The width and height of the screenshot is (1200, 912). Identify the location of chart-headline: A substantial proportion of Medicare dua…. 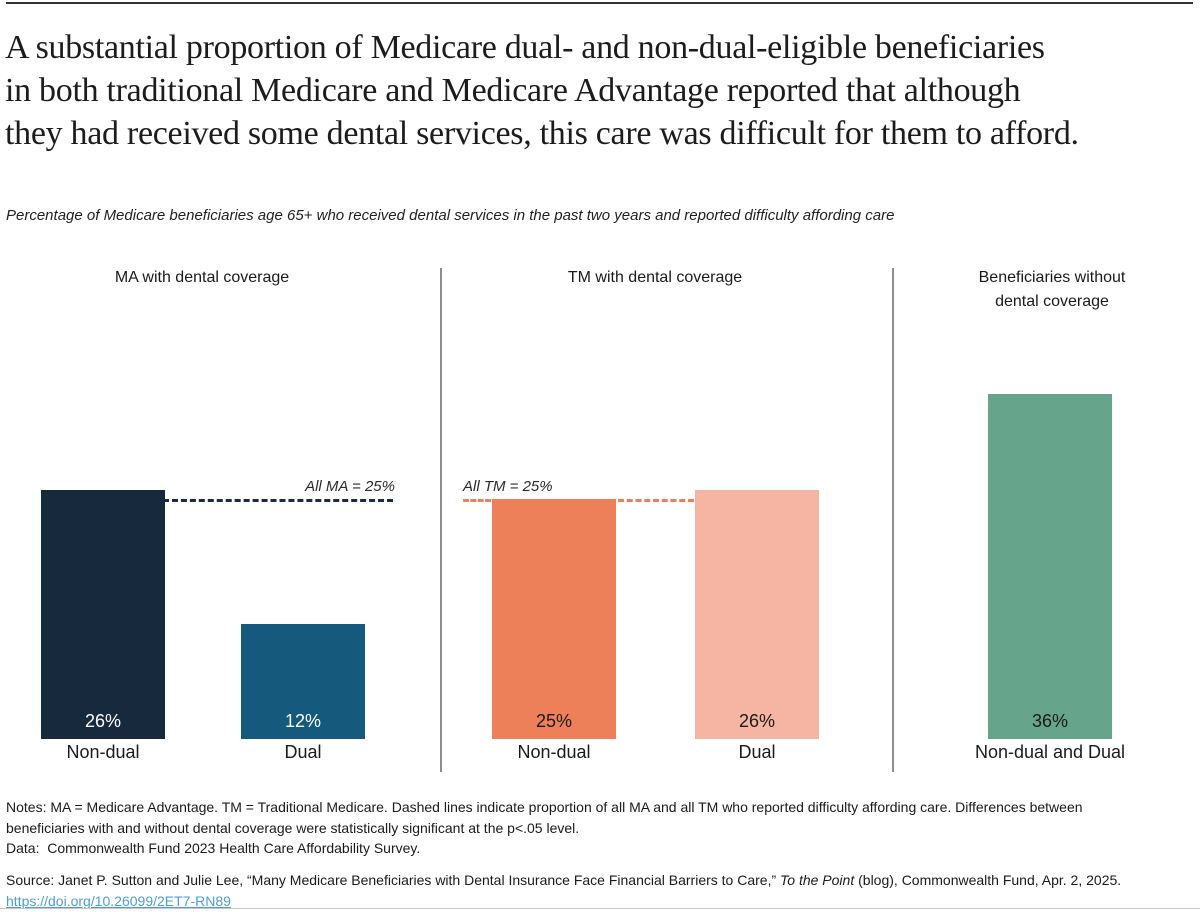
(601, 90).